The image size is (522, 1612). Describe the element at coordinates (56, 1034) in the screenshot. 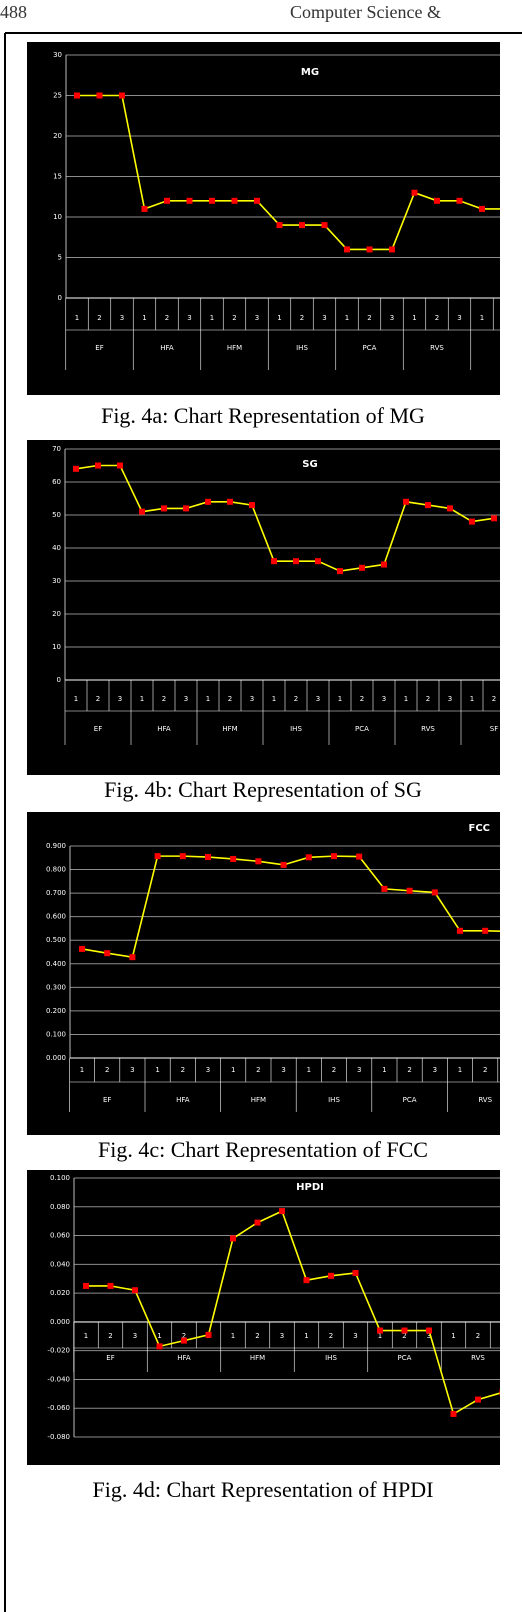

I see `y-tick-label: 0.100` at that location.